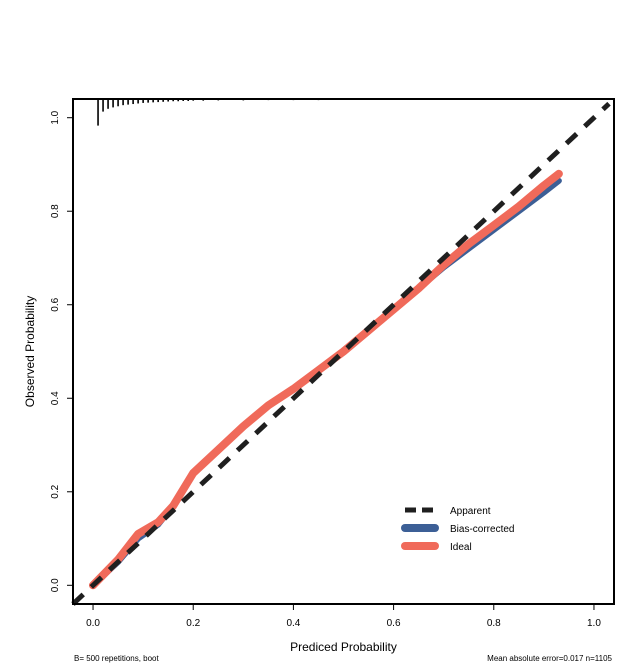 The height and width of the screenshot is (663, 634). What do you see at coordinates (55, 211) in the screenshot?
I see `y-tick-label: 0.8` at bounding box center [55, 211].